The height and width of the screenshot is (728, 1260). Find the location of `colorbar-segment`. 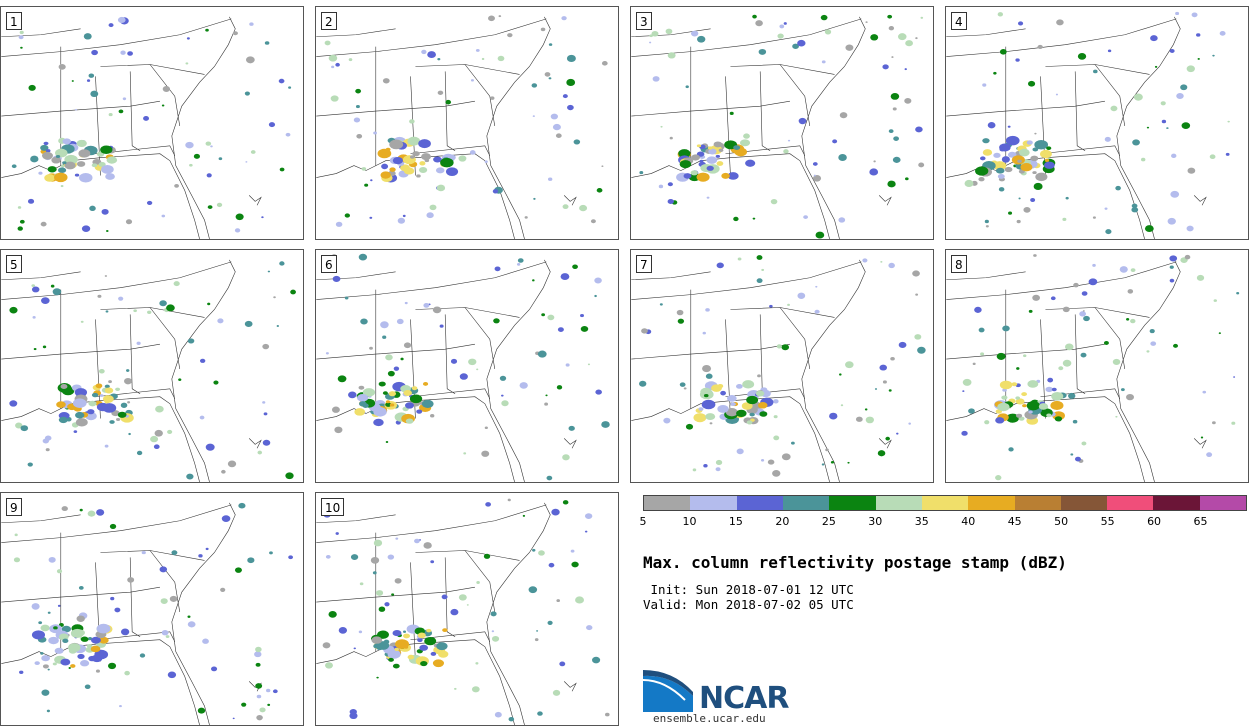

colorbar-segment is located at coordinates (898, 503).